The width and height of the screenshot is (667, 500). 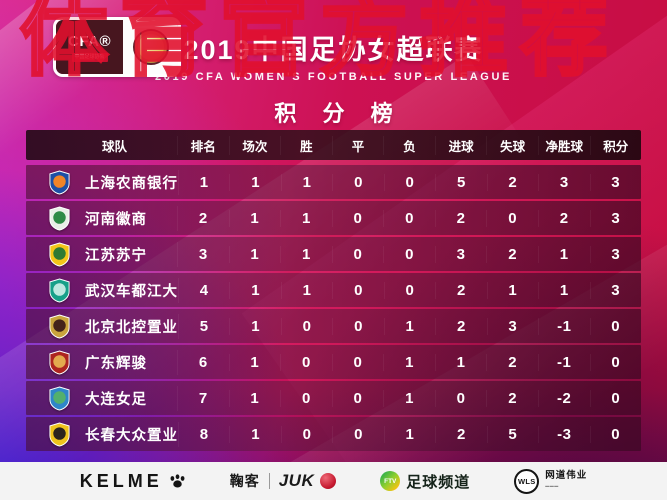 I want to click on sponsor-footer: KELME 鞠客 JUK FTV 足球频道 WLS 网道伟业 ▬▬▬, so click(x=333, y=481).